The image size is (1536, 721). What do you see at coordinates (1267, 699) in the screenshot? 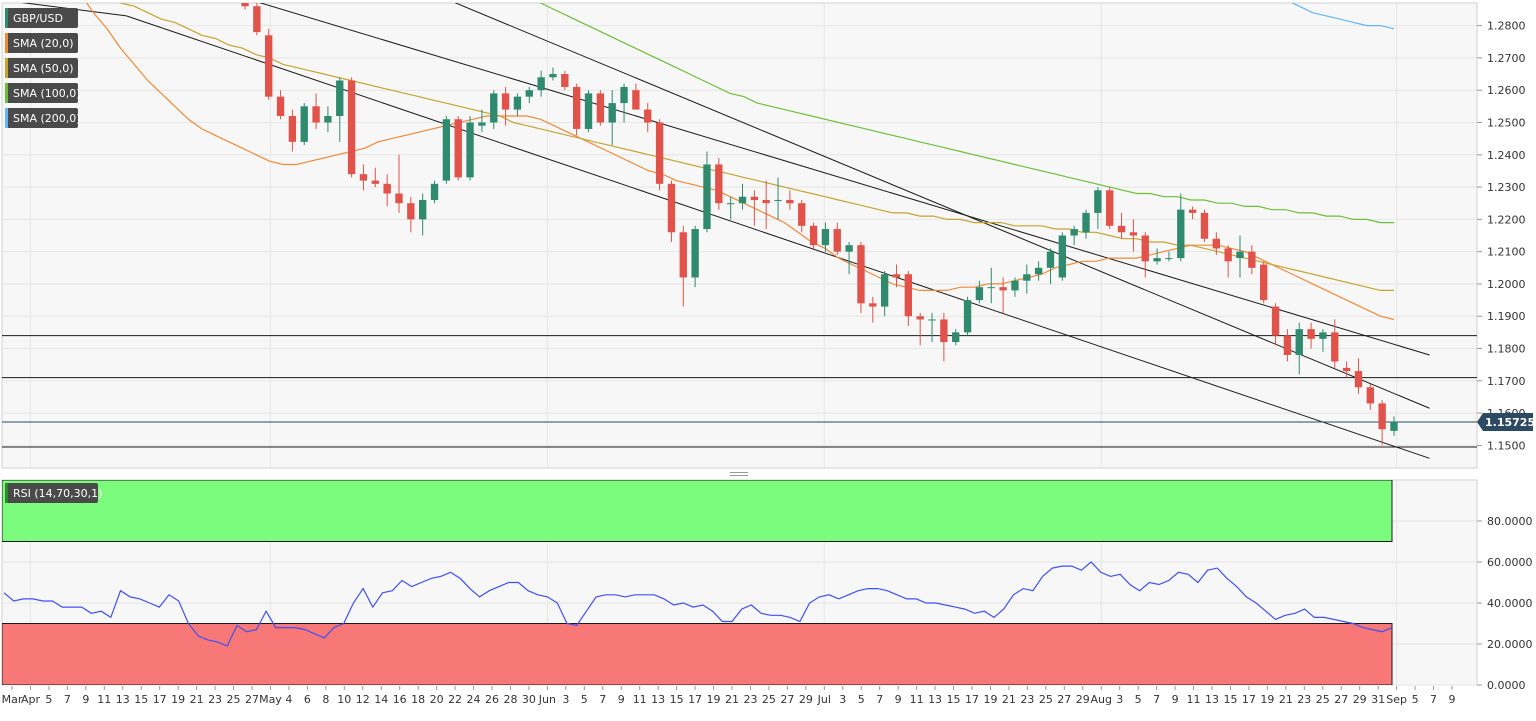
I see `date-tick-label: 19` at bounding box center [1267, 699].